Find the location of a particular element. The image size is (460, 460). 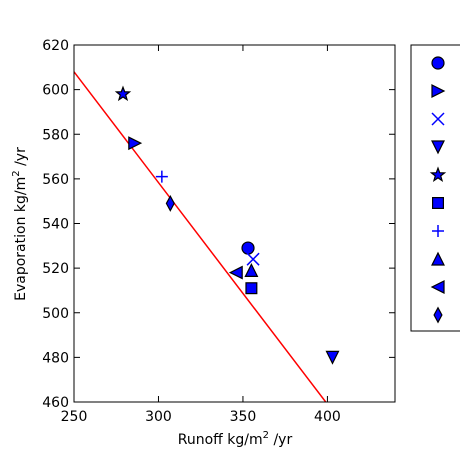

legend-marker-star is located at coordinates (438, 174).